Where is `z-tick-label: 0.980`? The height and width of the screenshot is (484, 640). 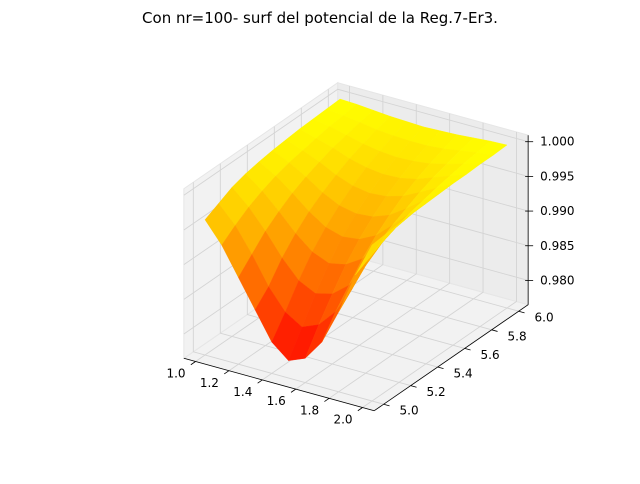 z-tick-label: 0.980 is located at coordinates (557, 280).